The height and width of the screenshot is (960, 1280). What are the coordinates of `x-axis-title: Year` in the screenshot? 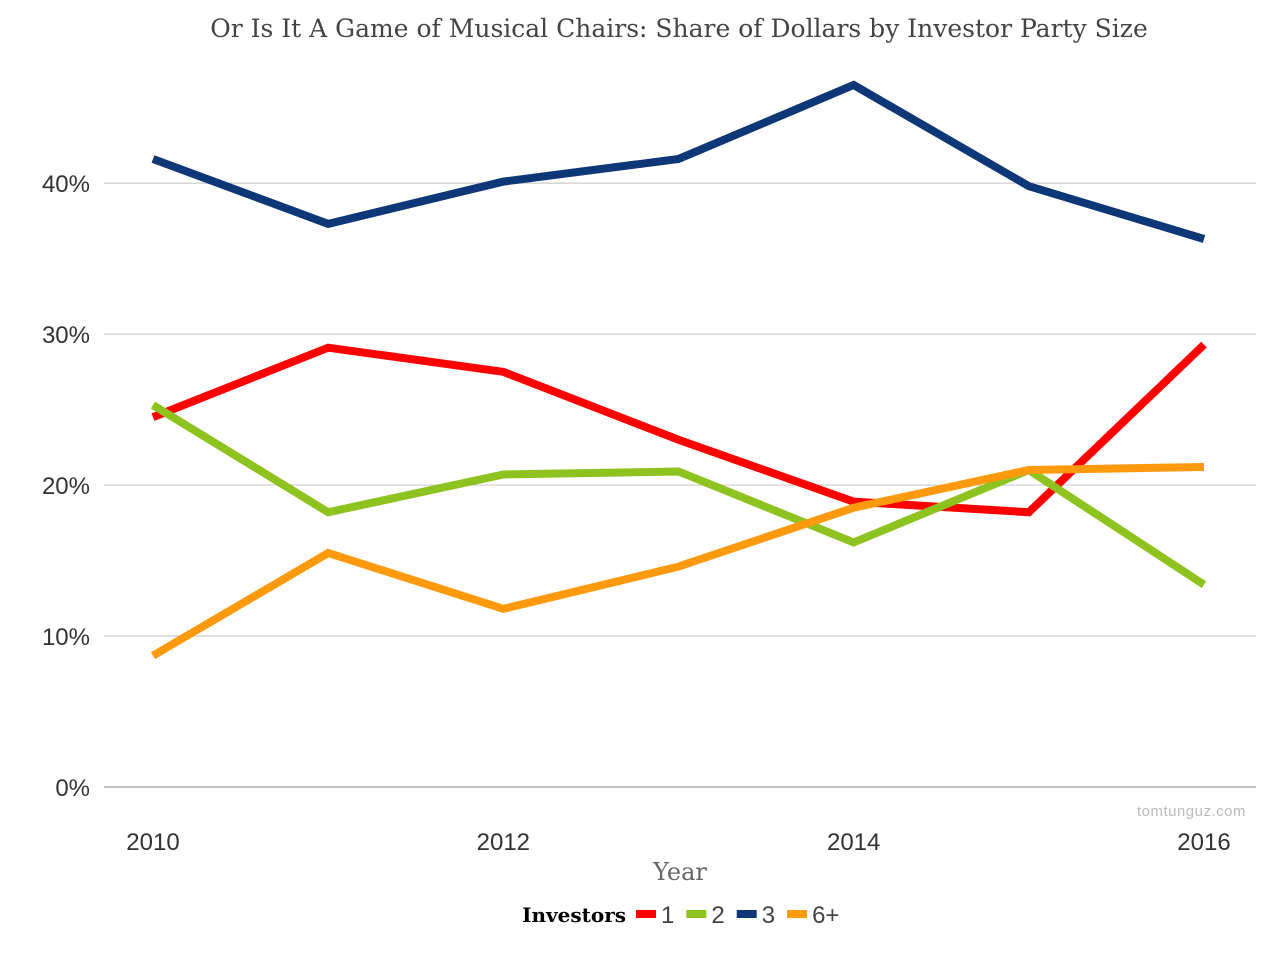 It's located at (679, 872).